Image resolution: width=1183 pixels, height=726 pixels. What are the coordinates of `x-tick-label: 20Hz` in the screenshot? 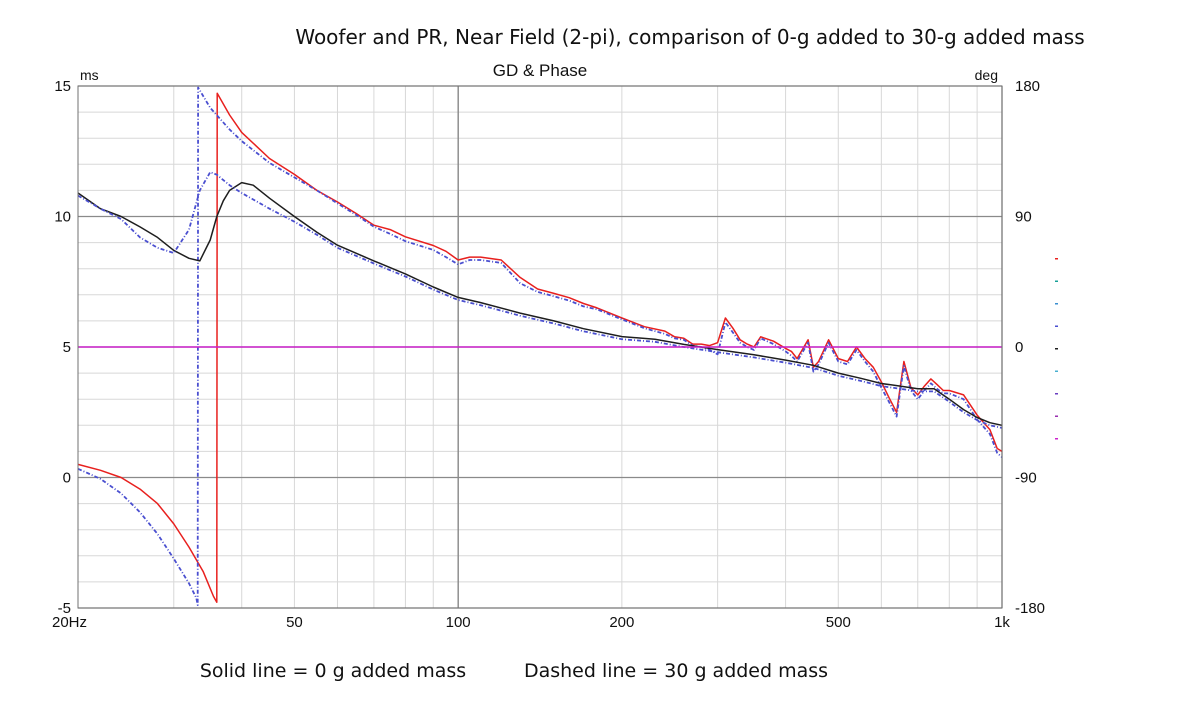 It's located at (69, 622).